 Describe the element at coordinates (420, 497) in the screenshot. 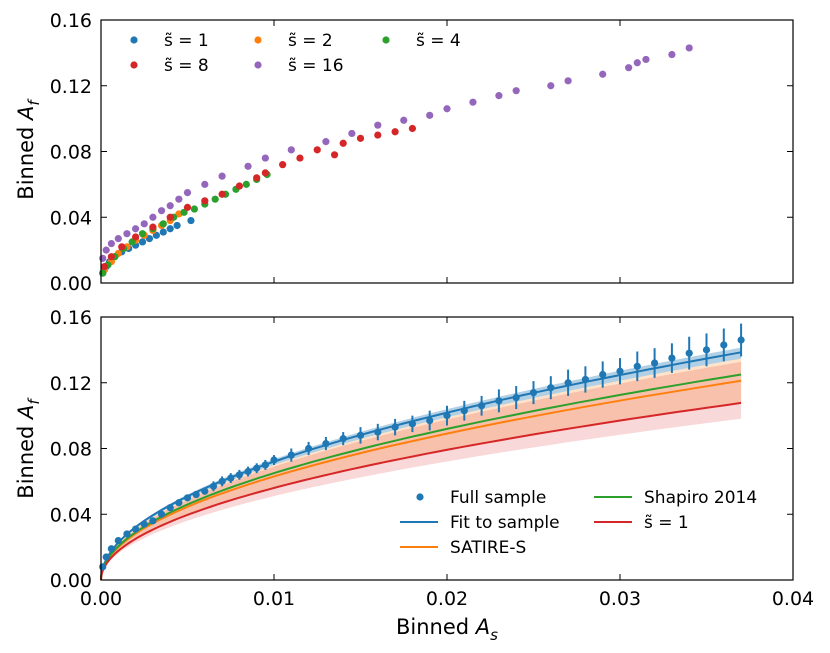

I see `bottom-legend-marker` at that location.